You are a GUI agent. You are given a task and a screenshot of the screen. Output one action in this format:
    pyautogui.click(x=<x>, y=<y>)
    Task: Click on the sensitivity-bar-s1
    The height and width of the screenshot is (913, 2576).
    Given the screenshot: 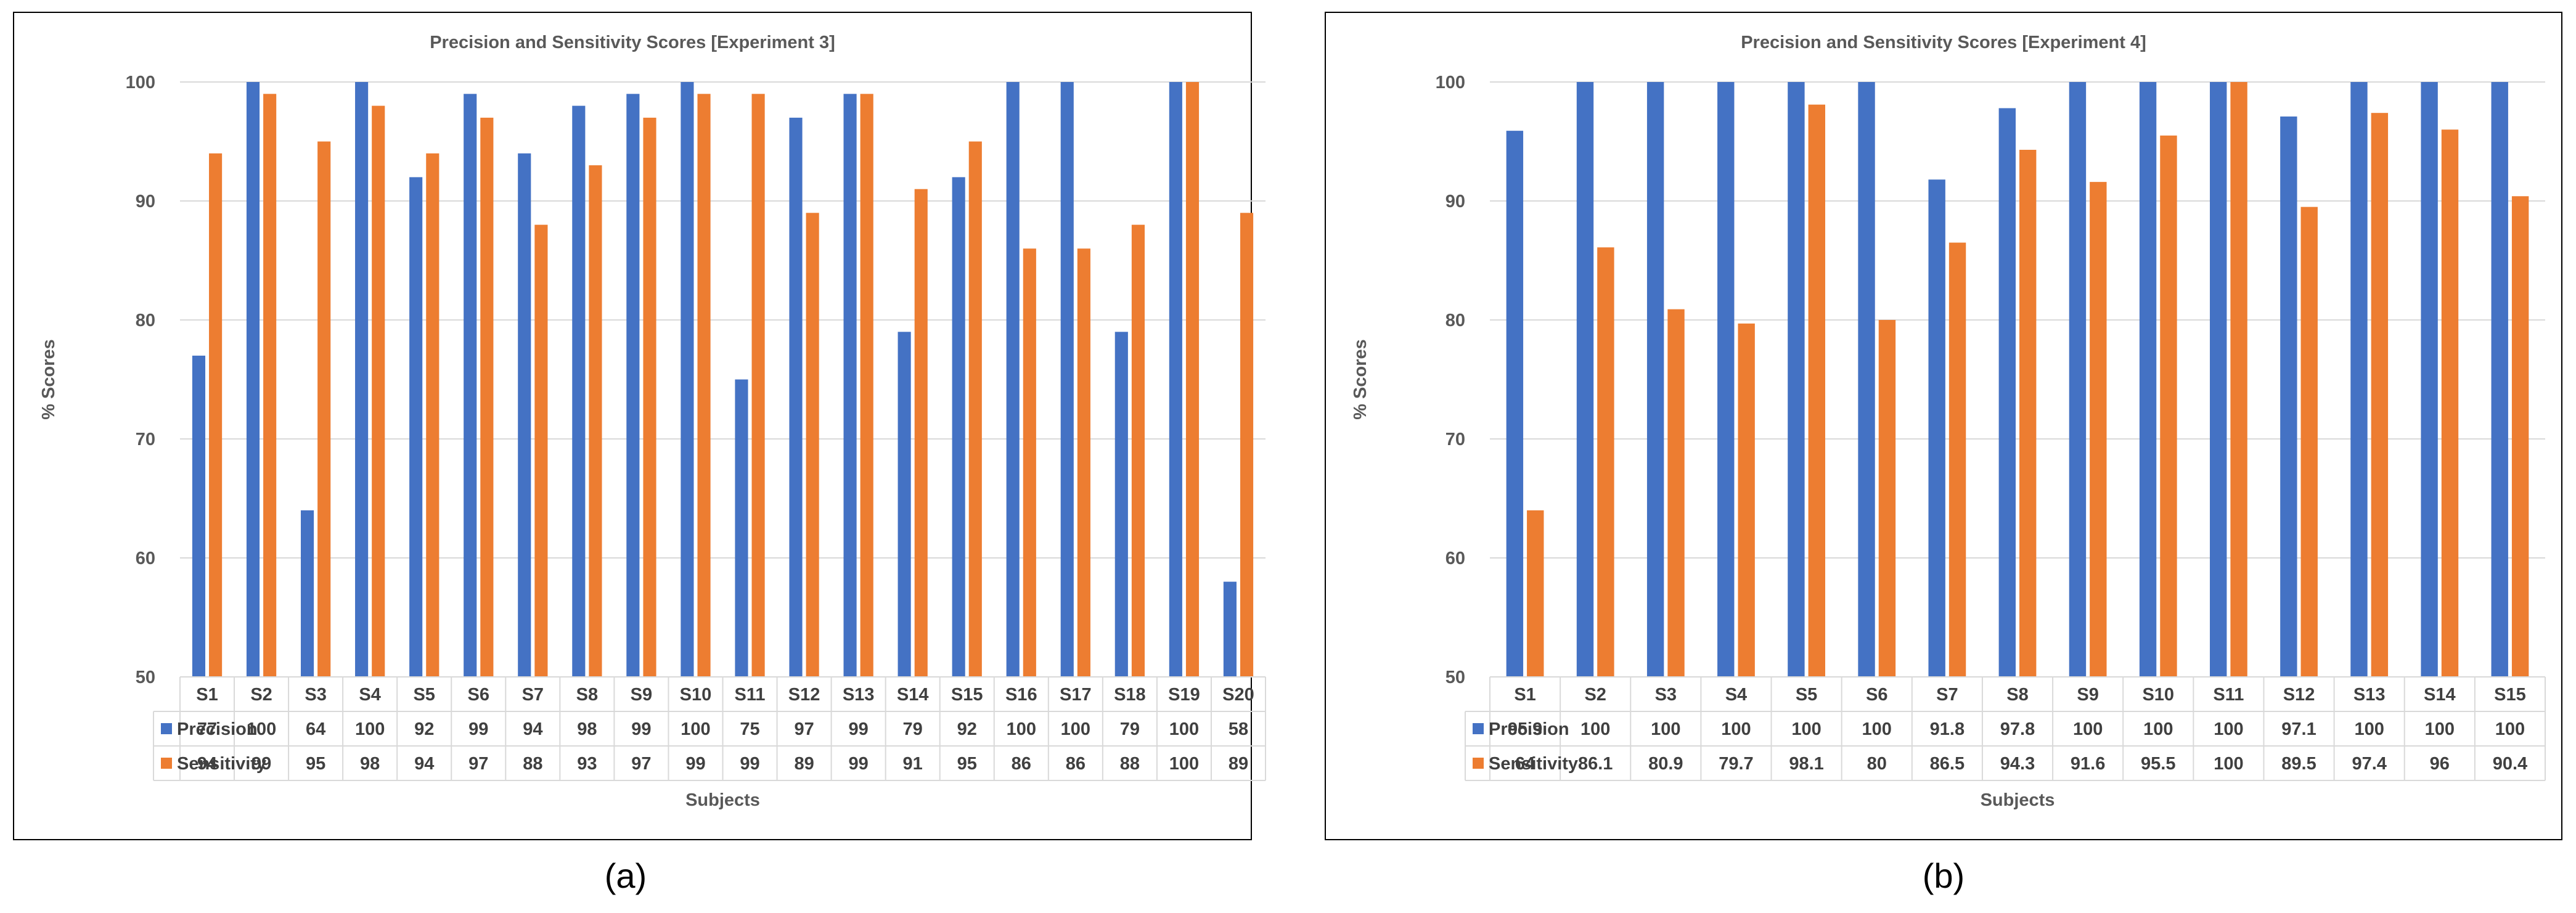 What is the action you would take?
    pyautogui.click(x=1535, y=593)
    